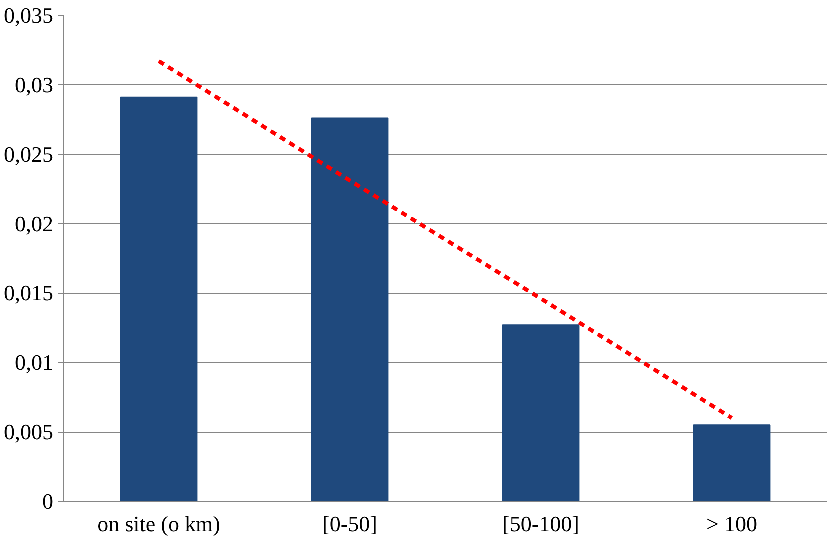 This screenshot has height=539, width=832. I want to click on y-tick-label: 0,005, so click(29, 432).